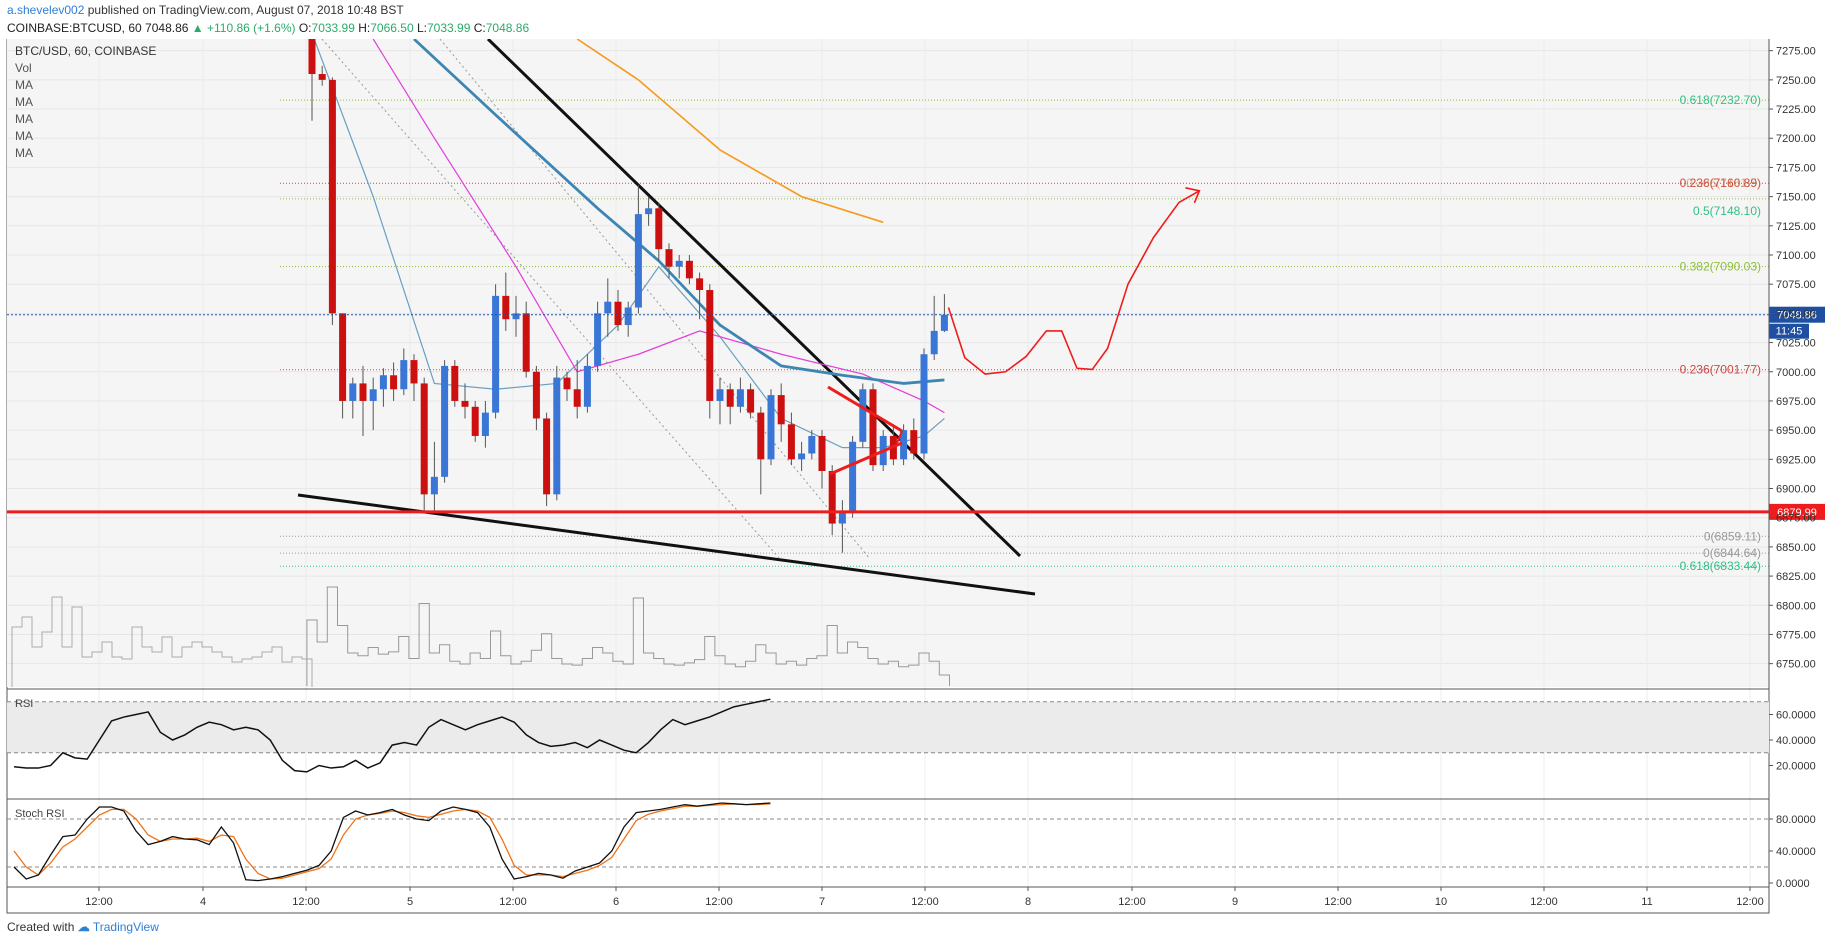 This screenshot has height=946, width=1828. I want to click on time-tick-label: 8, so click(1028, 902).